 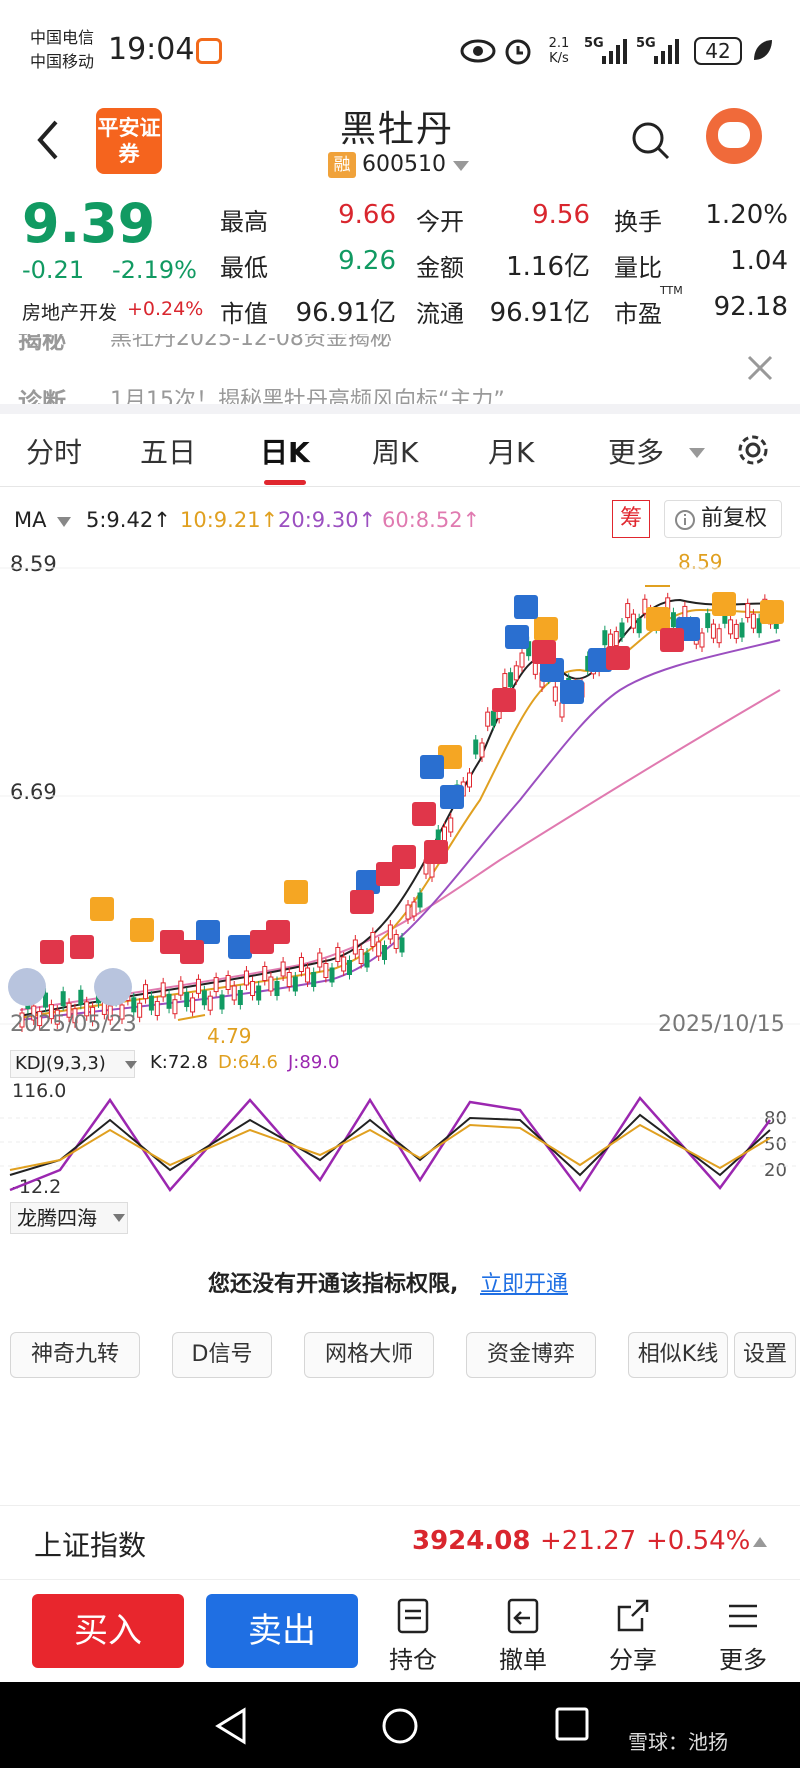 What do you see at coordinates (760, 1542) in the screenshot?
I see `chevron-up-icon` at bounding box center [760, 1542].